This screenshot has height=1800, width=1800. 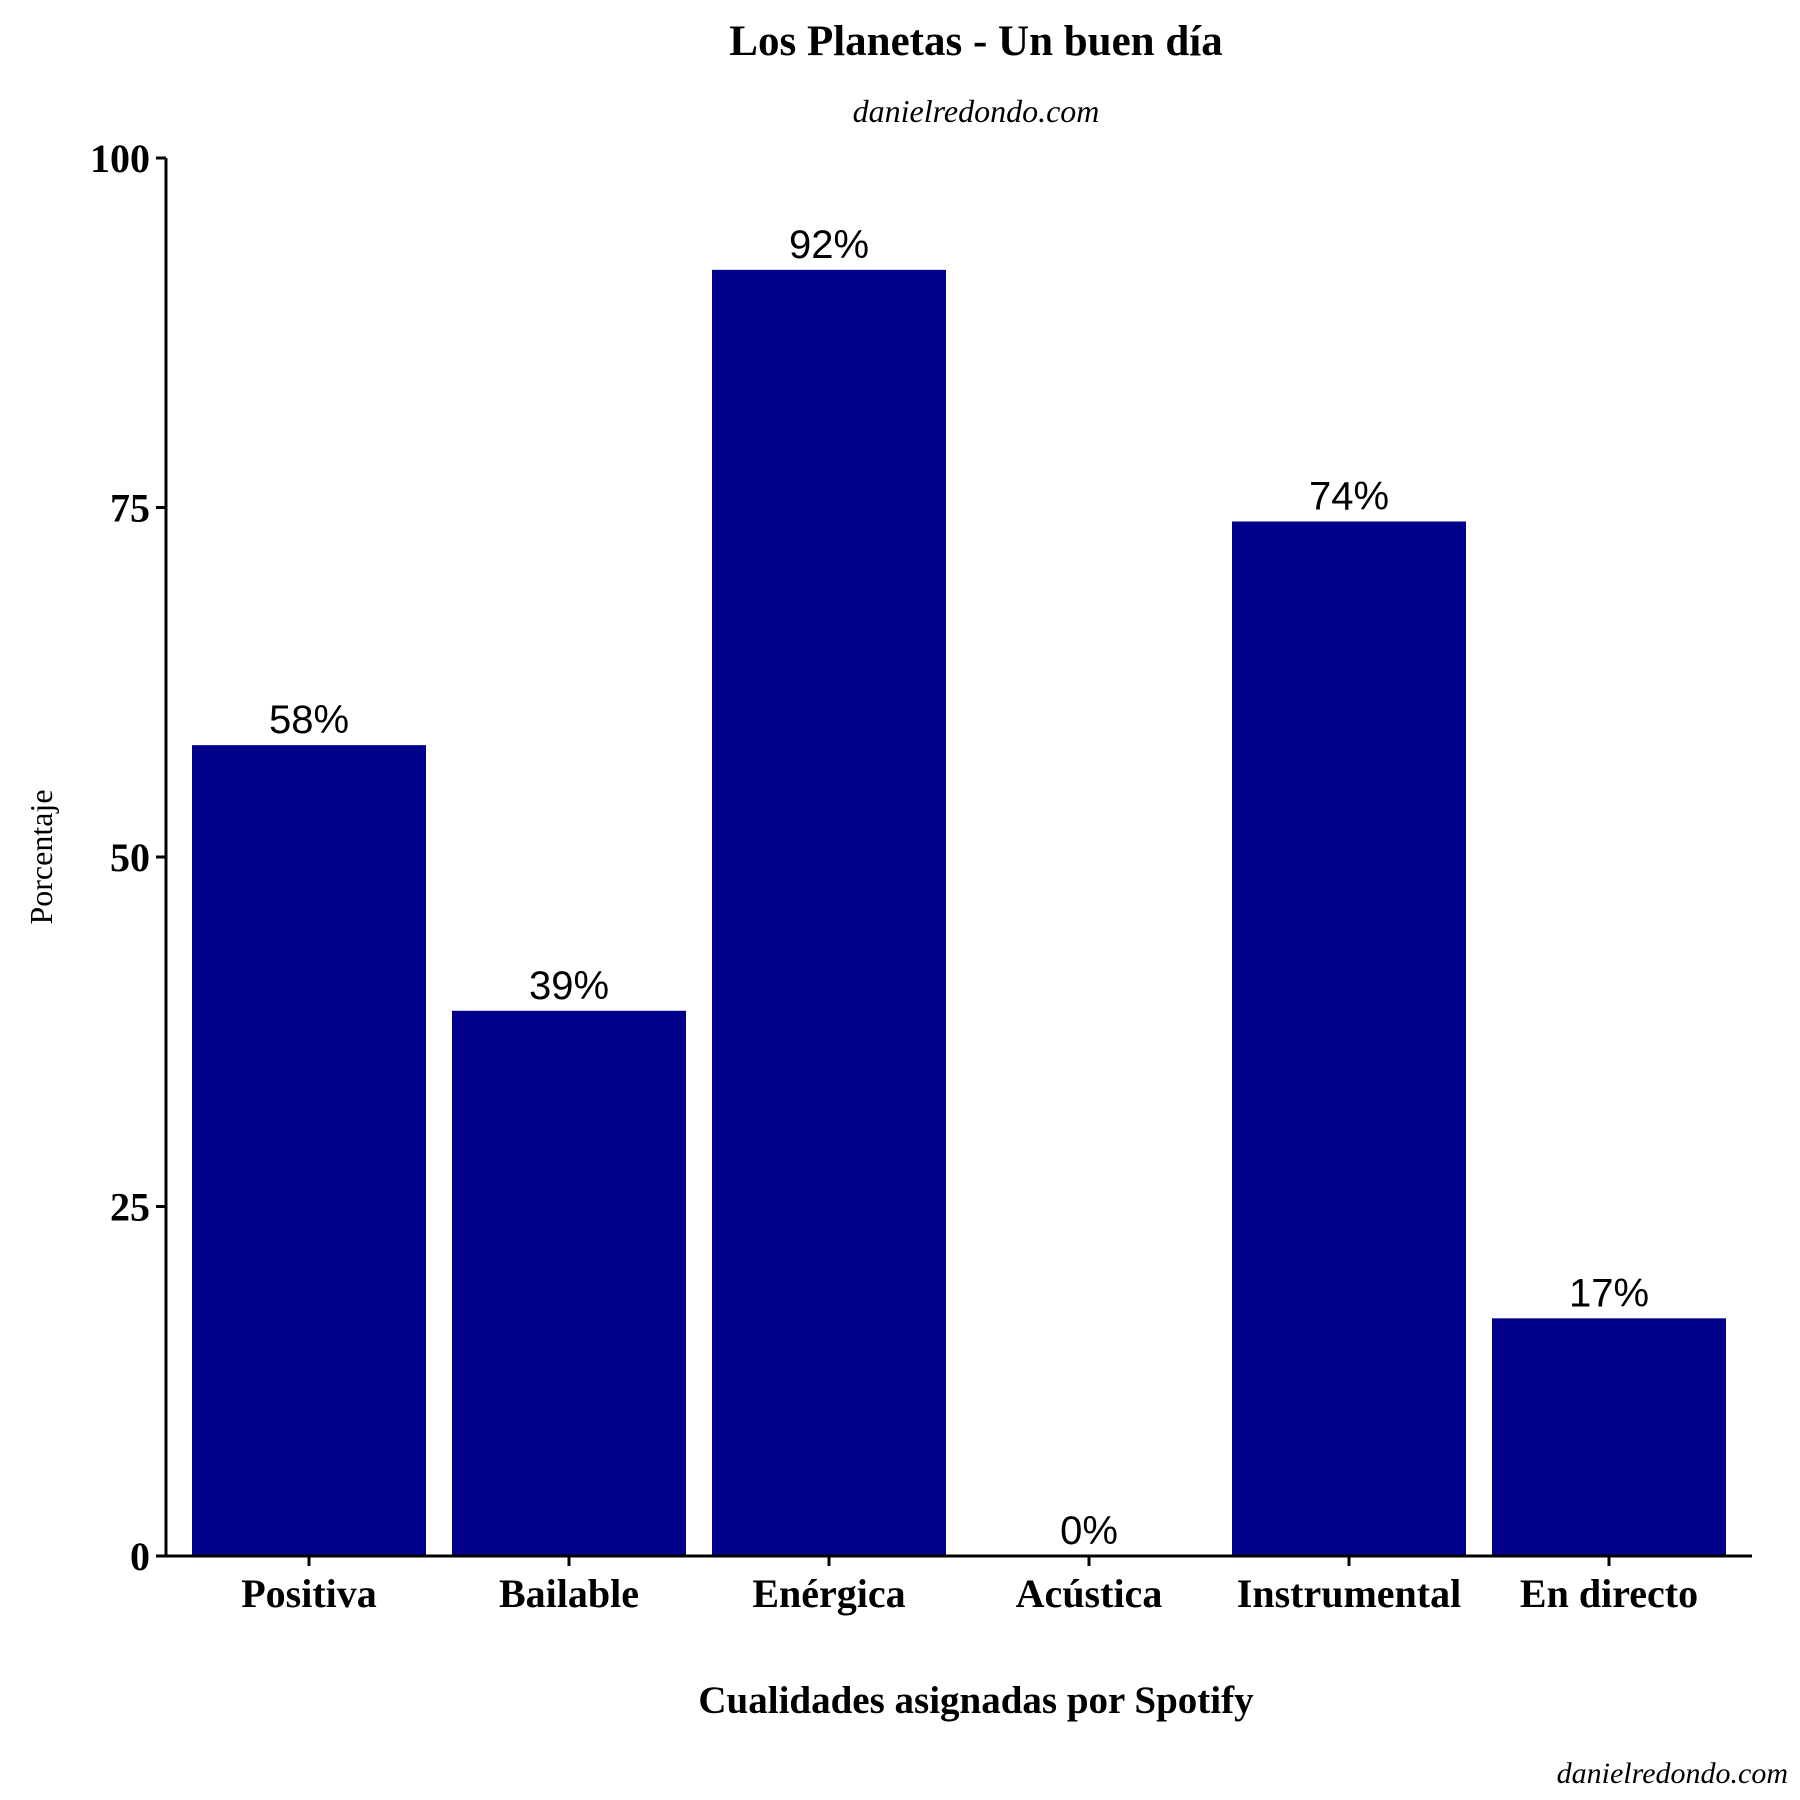 What do you see at coordinates (976, 111) in the screenshot?
I see `chart-subtitle: danielredondo.com` at bounding box center [976, 111].